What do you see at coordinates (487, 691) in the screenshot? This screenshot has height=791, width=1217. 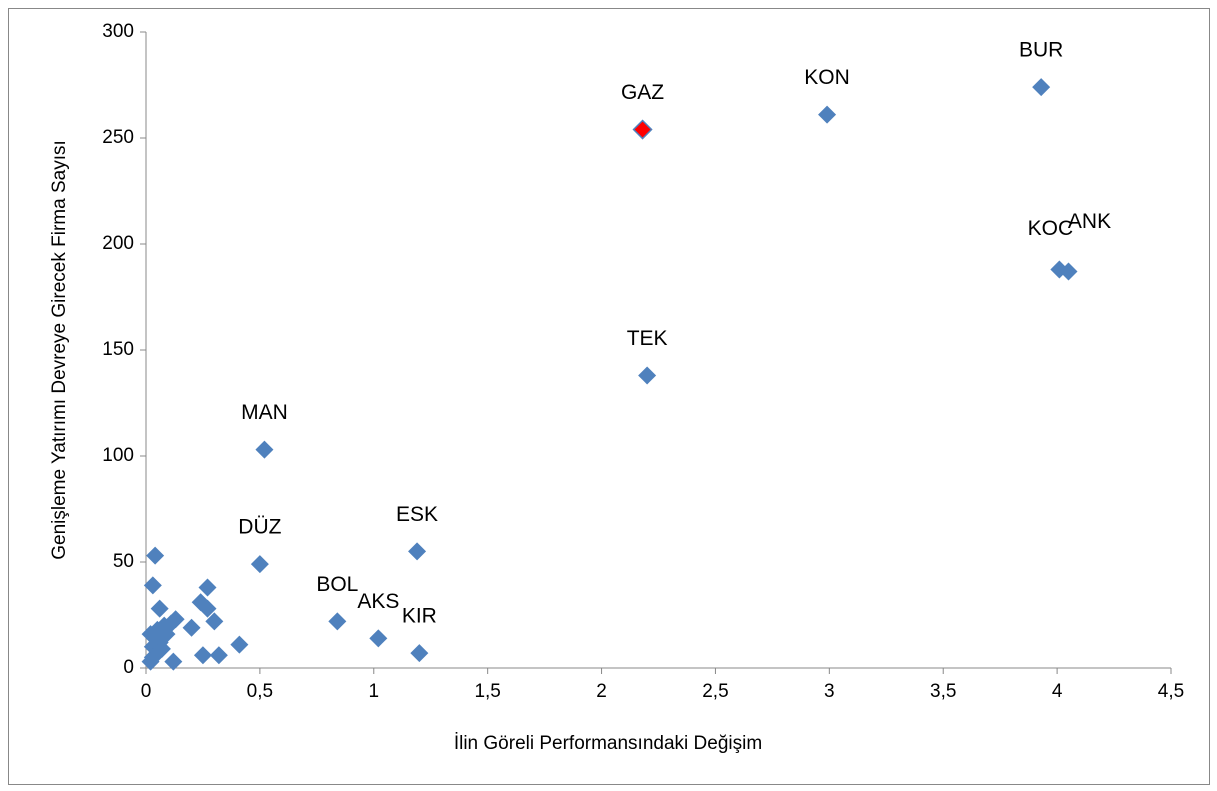 I see `x-tick-label: 1,5` at bounding box center [487, 691].